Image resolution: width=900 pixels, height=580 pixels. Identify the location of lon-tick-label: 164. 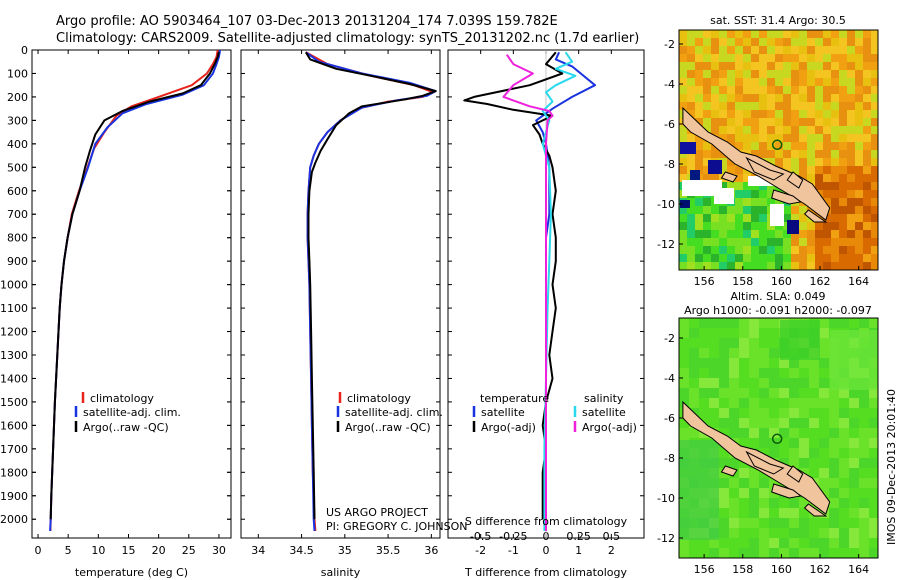
(858, 569).